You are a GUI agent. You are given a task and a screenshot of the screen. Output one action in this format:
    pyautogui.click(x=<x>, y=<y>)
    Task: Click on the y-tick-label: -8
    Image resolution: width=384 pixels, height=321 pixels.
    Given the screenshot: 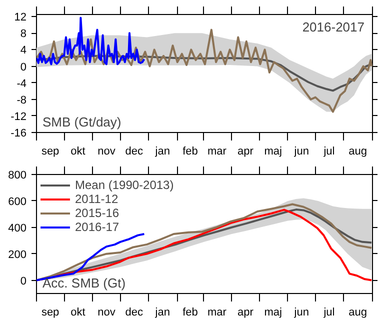 What is the action you would take?
    pyautogui.click(x=21, y=100)
    